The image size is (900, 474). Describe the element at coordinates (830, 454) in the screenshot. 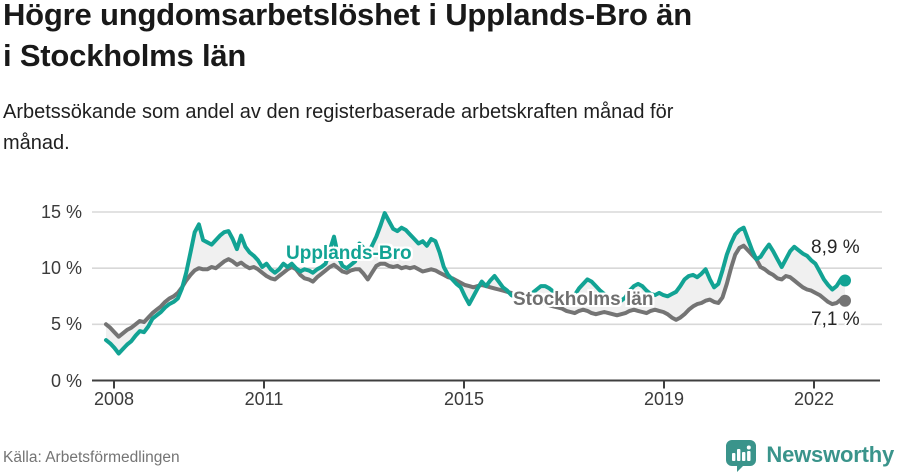

I see `brand-name: Newsworthy` at that location.